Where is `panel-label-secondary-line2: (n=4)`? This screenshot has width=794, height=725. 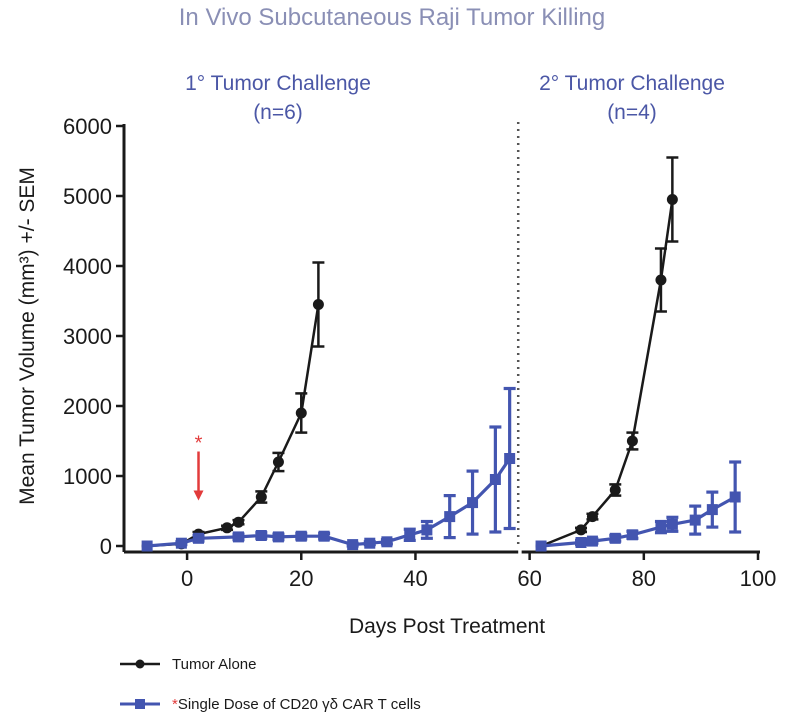 panel-label-secondary-line2: (n=4) is located at coordinates (632, 112).